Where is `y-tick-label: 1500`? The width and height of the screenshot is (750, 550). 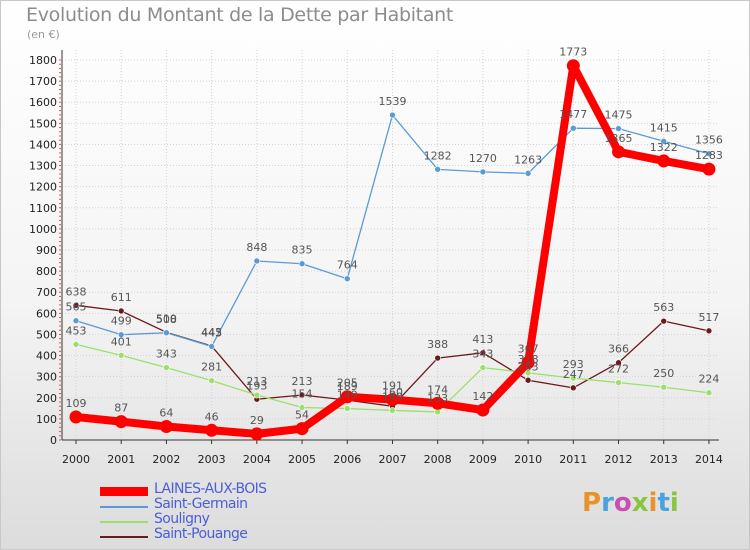 y-tick-label: 1500 is located at coordinates (43, 123).